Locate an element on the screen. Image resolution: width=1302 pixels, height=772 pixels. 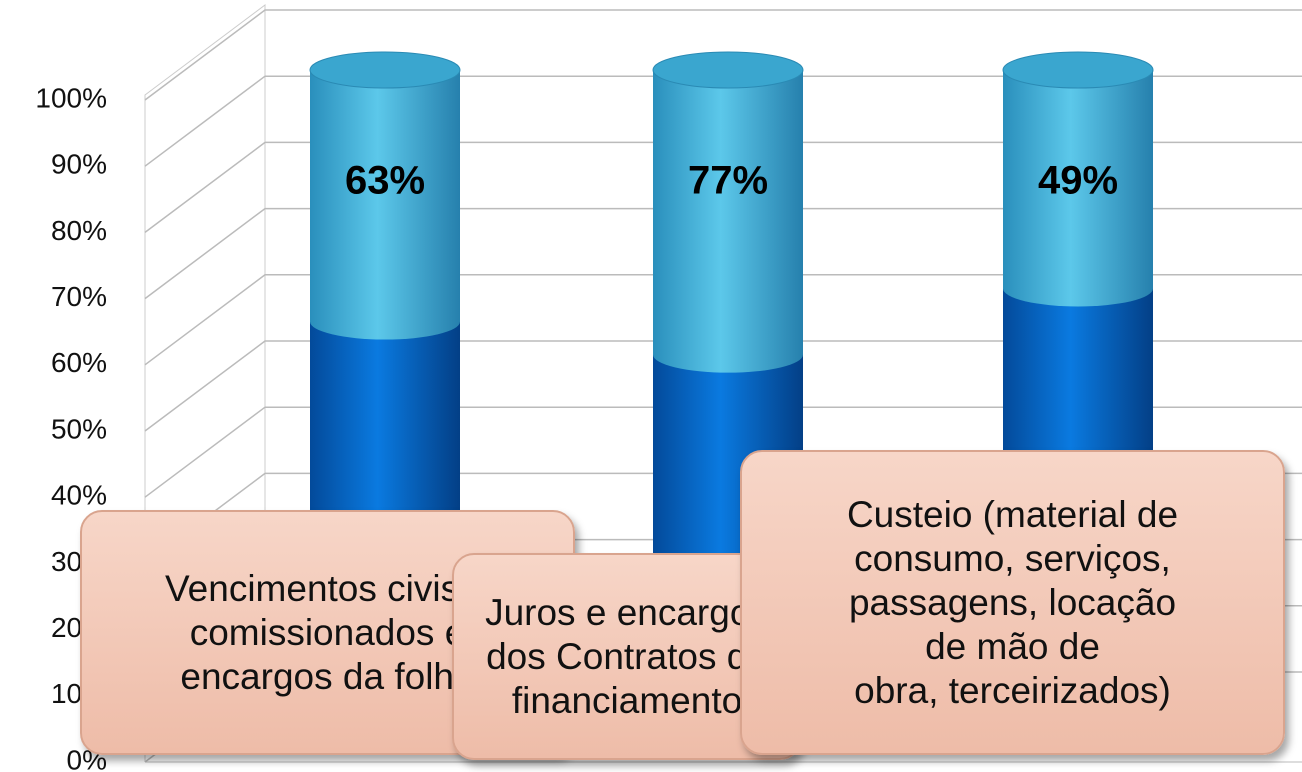
callout-line: Vencimentos civis e is located at coordinates (327, 588).